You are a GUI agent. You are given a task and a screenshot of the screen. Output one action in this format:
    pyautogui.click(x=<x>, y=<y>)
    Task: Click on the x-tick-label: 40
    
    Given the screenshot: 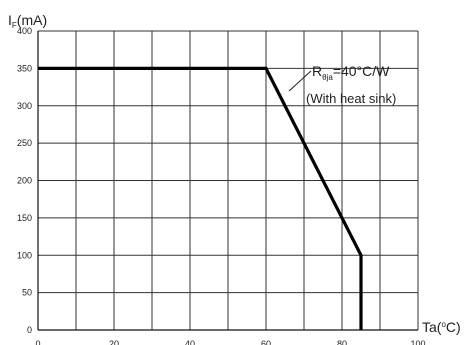 What is the action you would take?
    pyautogui.click(x=190, y=342)
    